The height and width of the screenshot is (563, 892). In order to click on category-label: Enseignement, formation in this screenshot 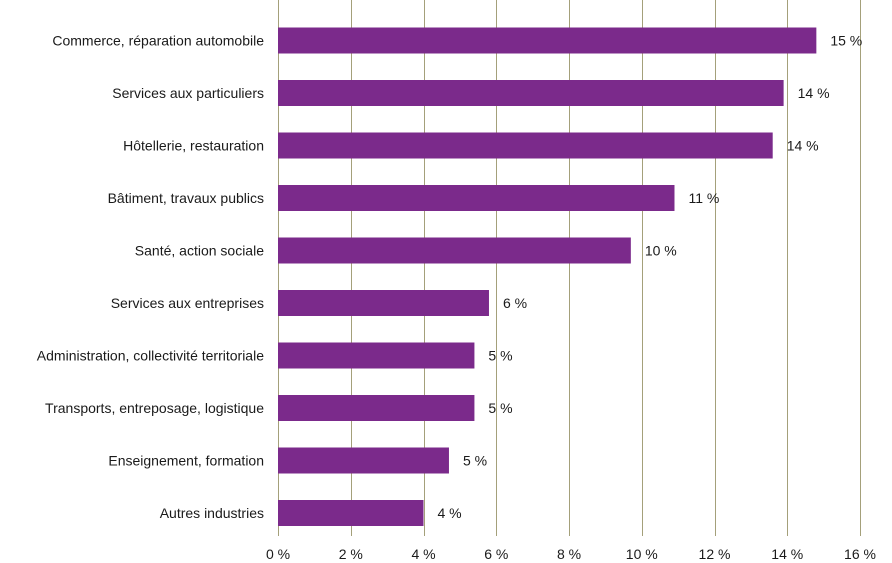, I will do `click(186, 461)`.